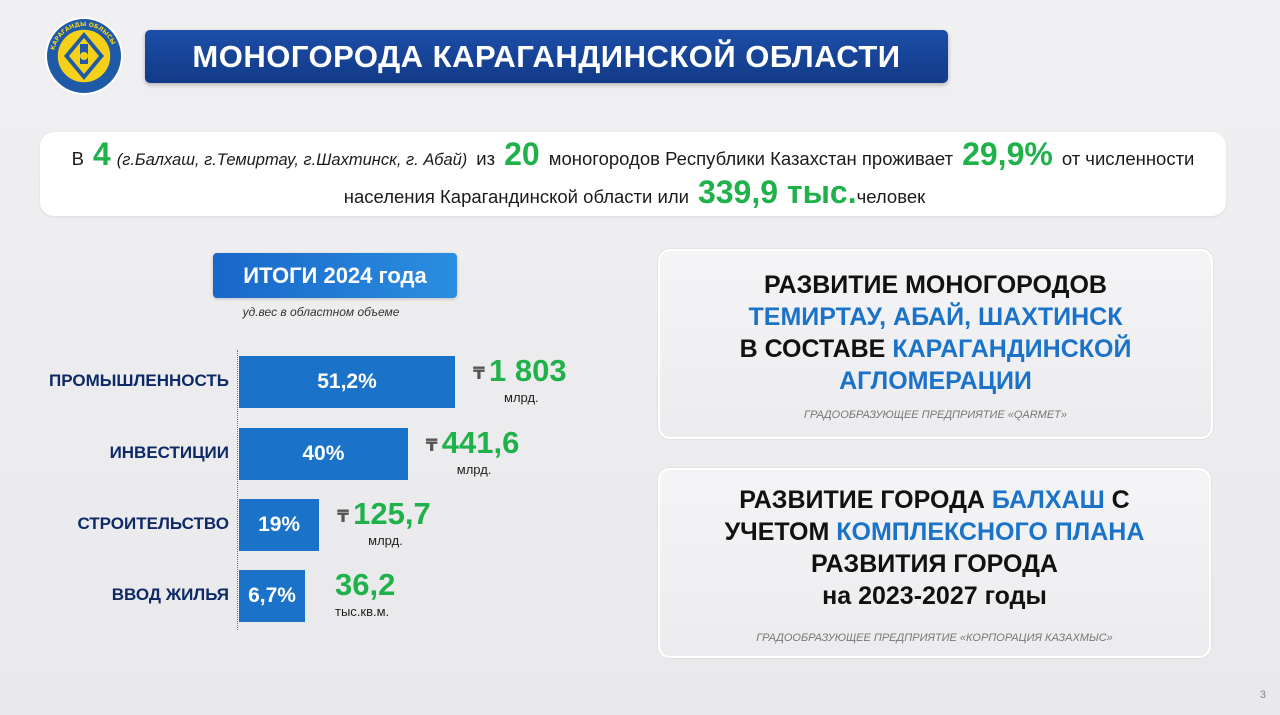  What do you see at coordinates (812, 349) in the screenshot?
I see `card1-line: В СОСТАВЕ` at bounding box center [812, 349].